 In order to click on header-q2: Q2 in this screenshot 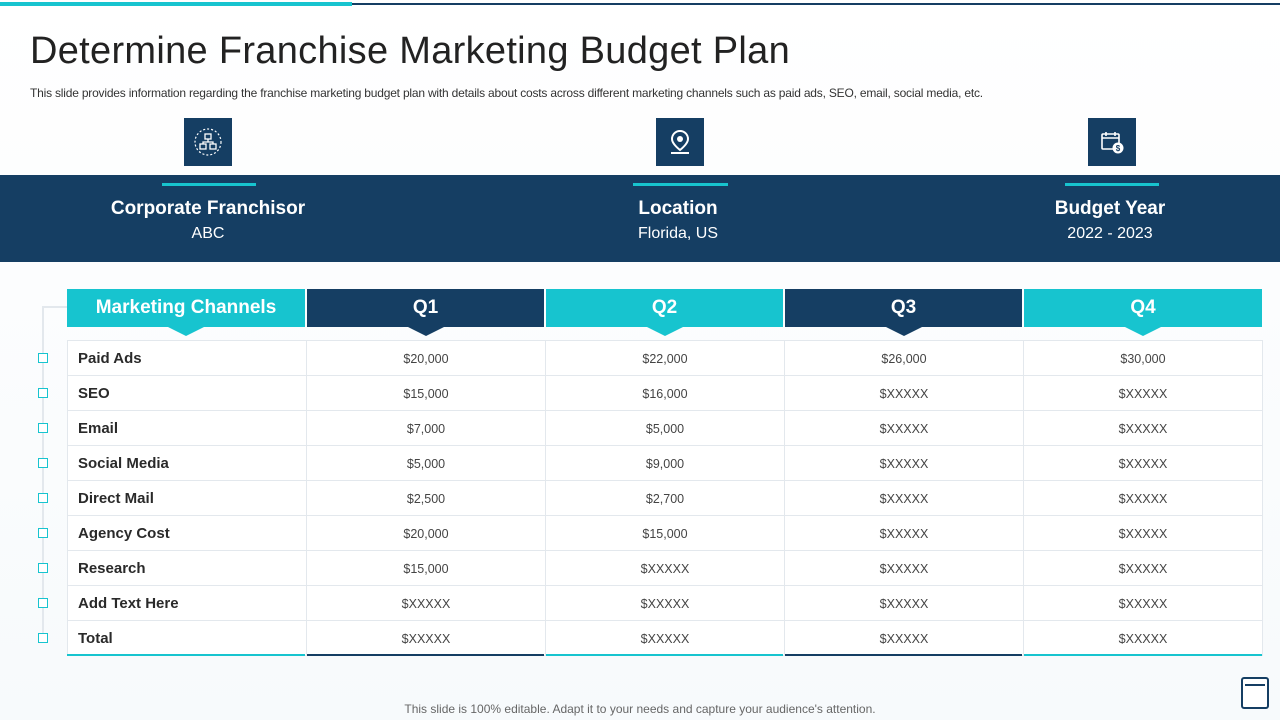, I will do `click(664, 312)`.